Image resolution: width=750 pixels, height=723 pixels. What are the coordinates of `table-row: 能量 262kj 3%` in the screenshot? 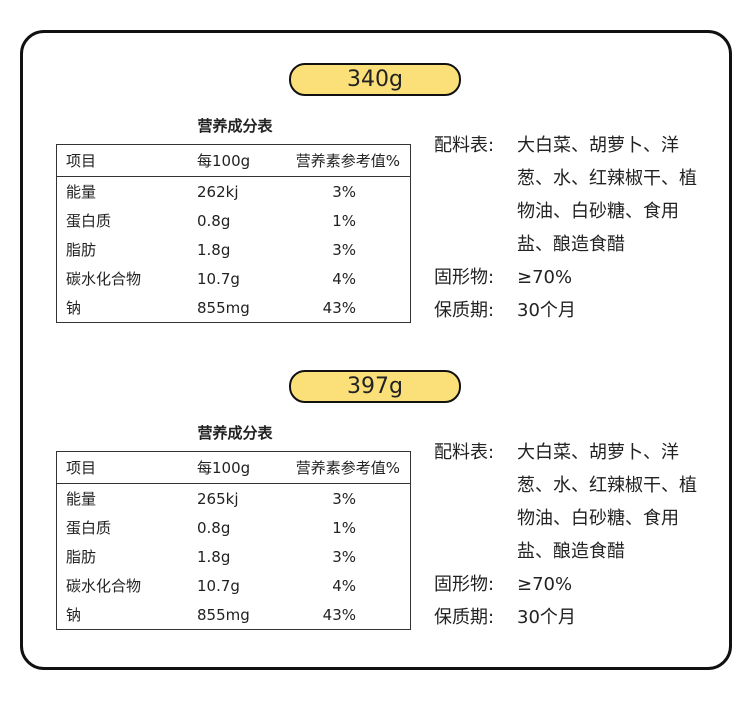 It's located at (234, 192).